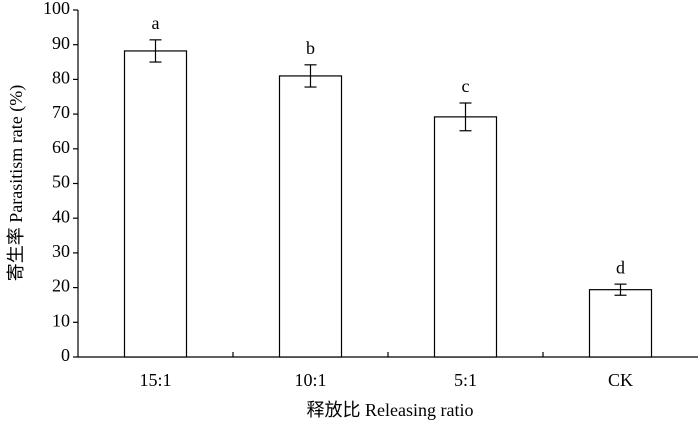  Describe the element at coordinates (61, 147) in the screenshot. I see `y-tick-label: 60` at that location.